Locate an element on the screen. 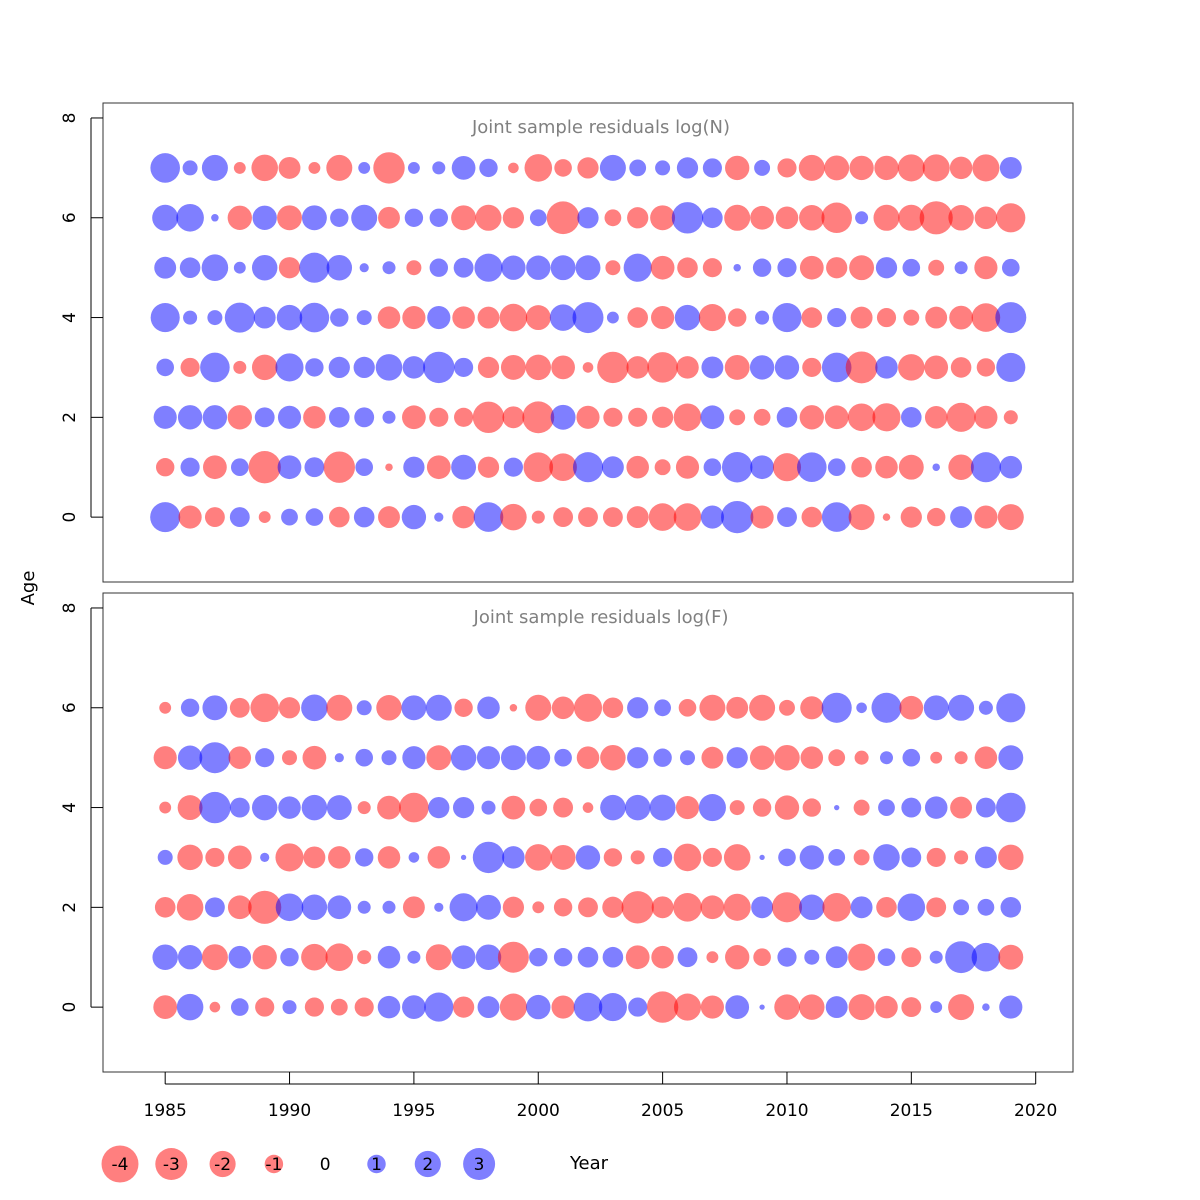  top-y-tick-label: 8 is located at coordinates (70, 118).